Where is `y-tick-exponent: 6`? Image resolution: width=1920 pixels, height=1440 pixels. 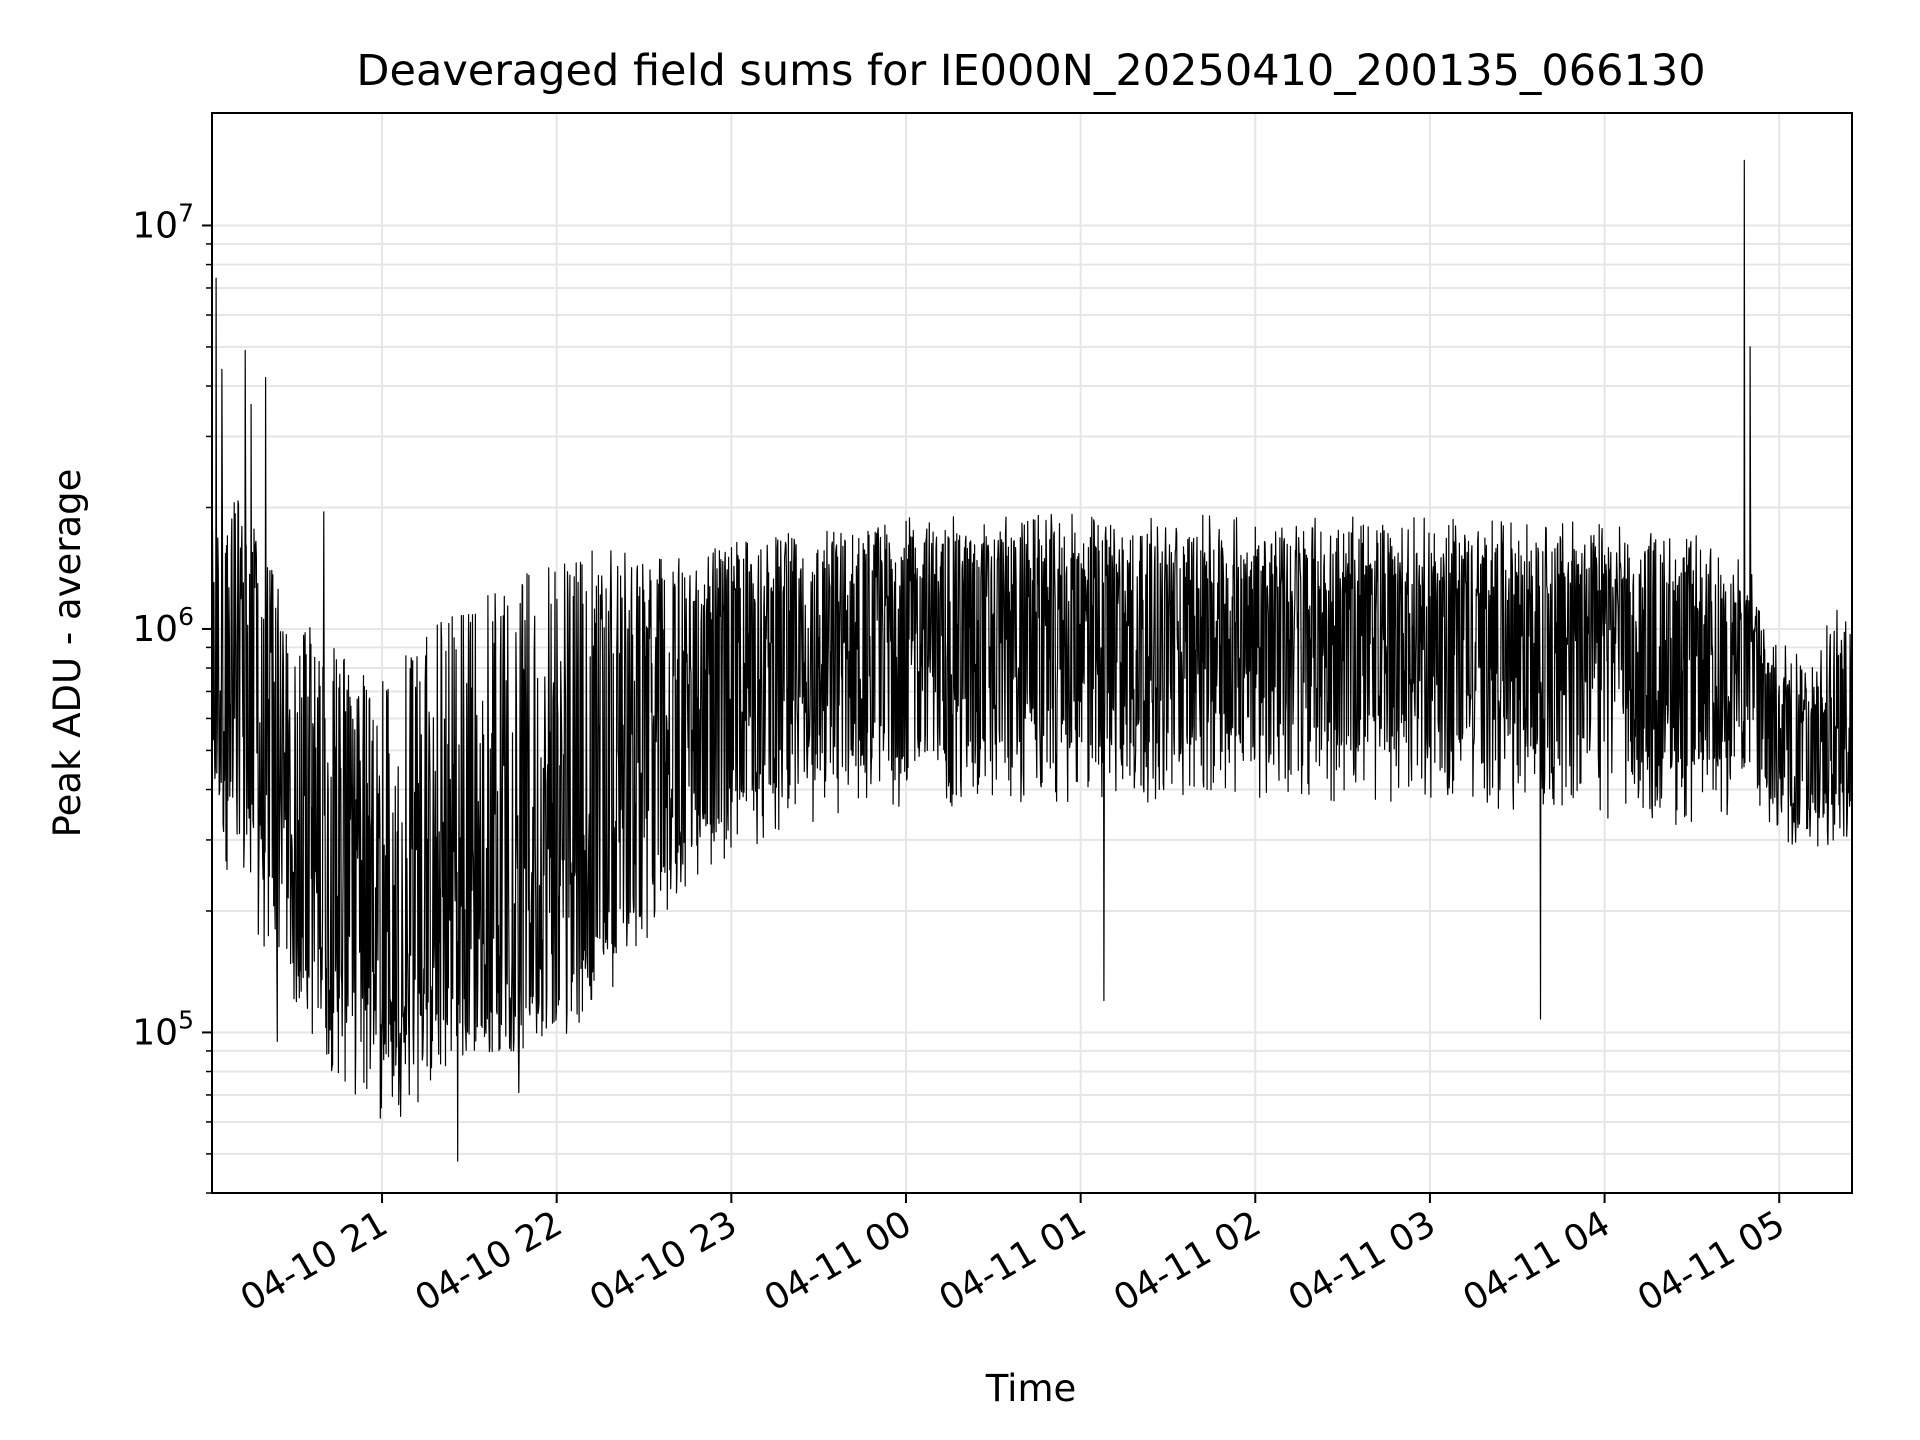
y-tick-exponent: 6 is located at coordinates (186, 616).